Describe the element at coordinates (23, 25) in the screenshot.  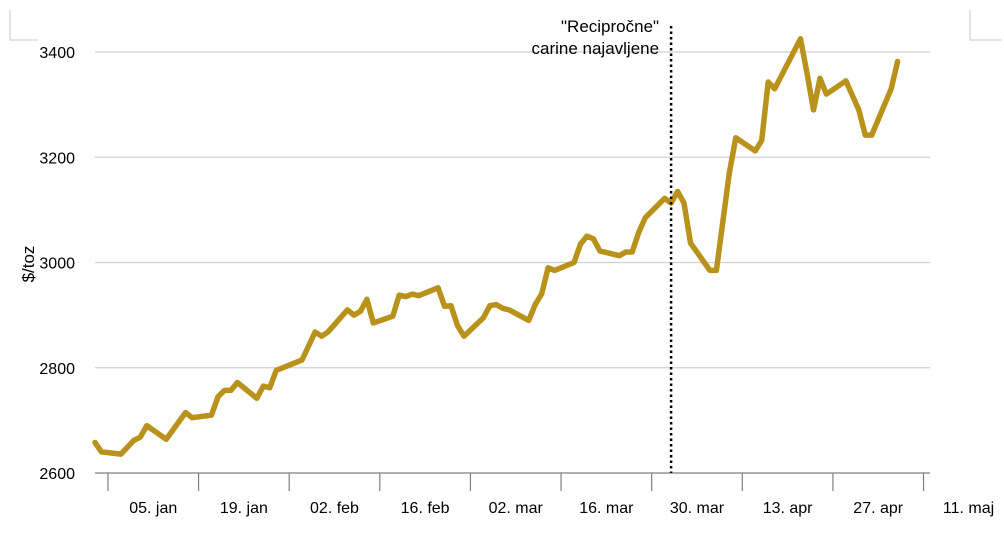
I see `corner-mark-top-left` at that location.